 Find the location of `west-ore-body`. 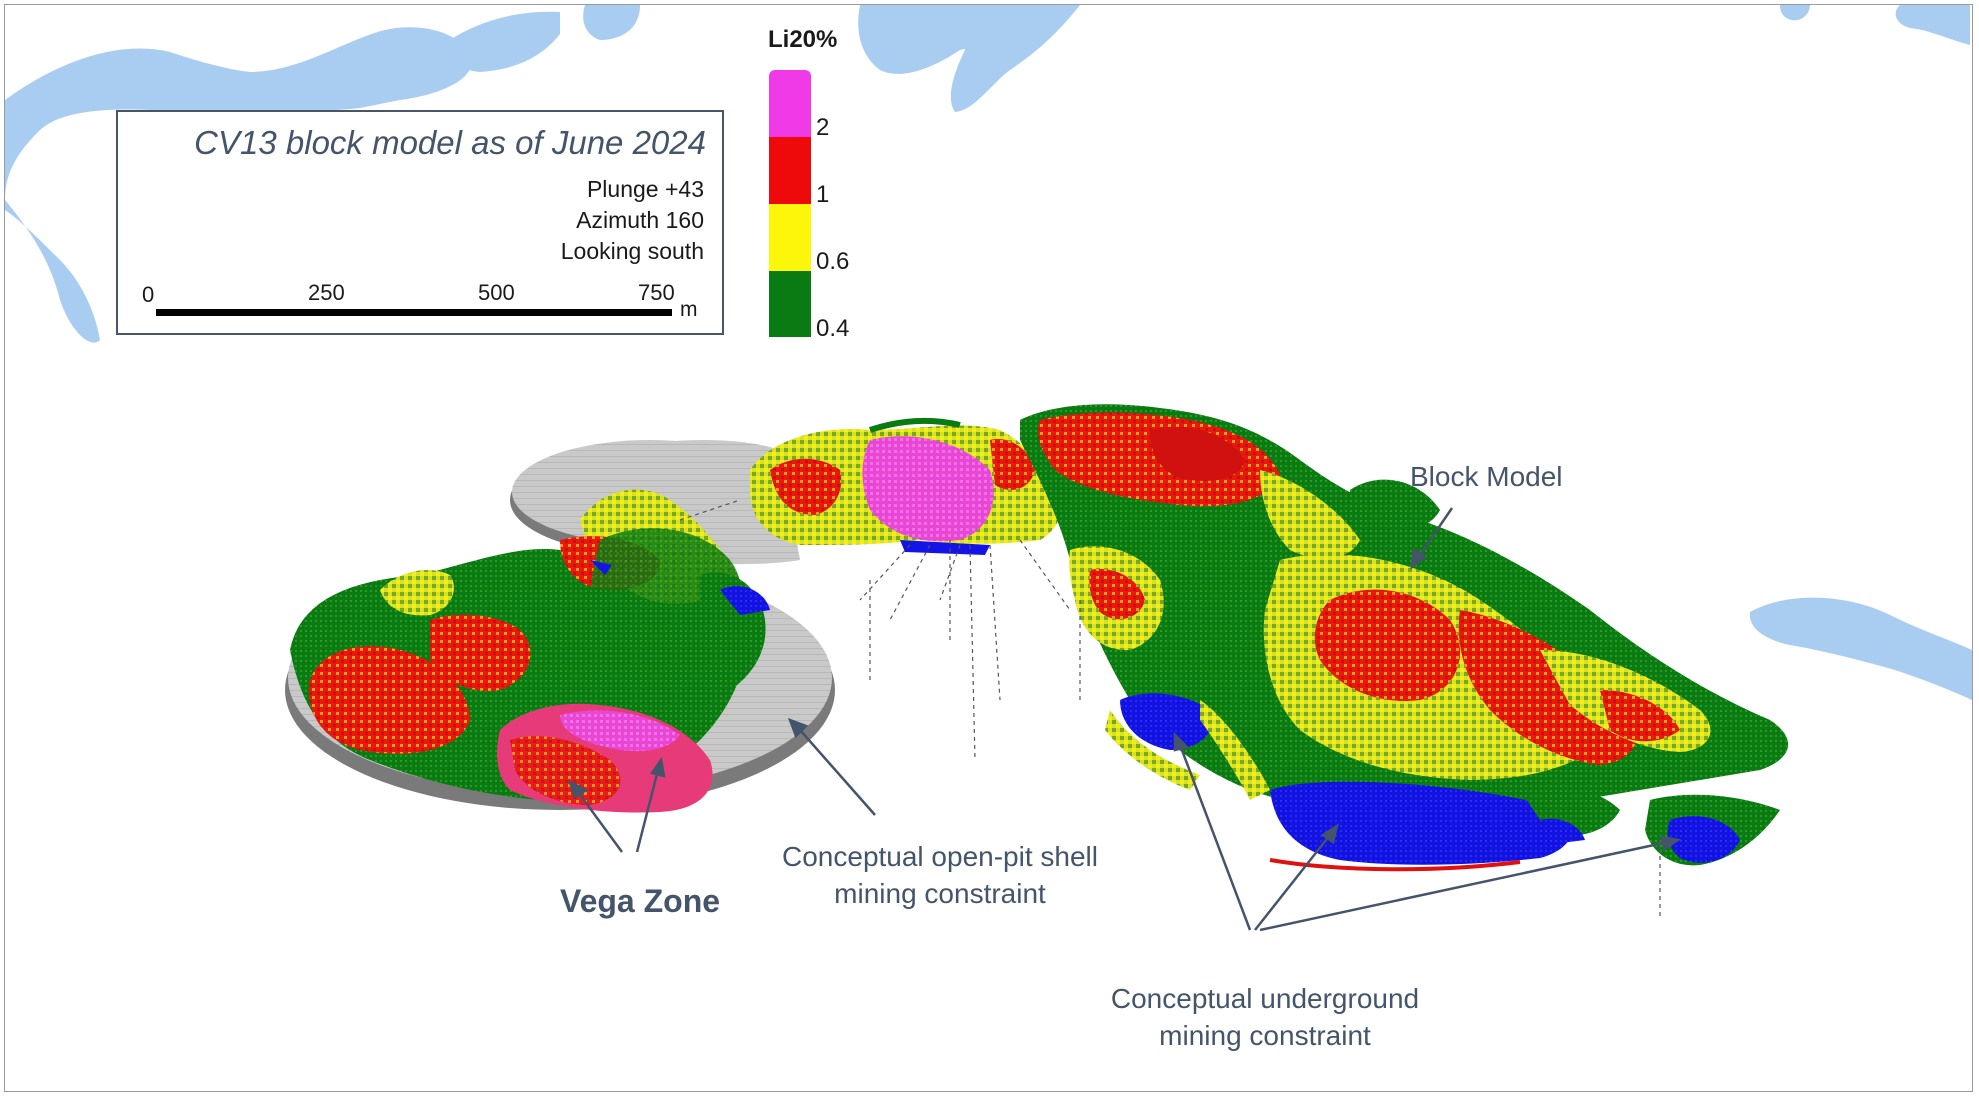

west-ore-body is located at coordinates (530, 651).